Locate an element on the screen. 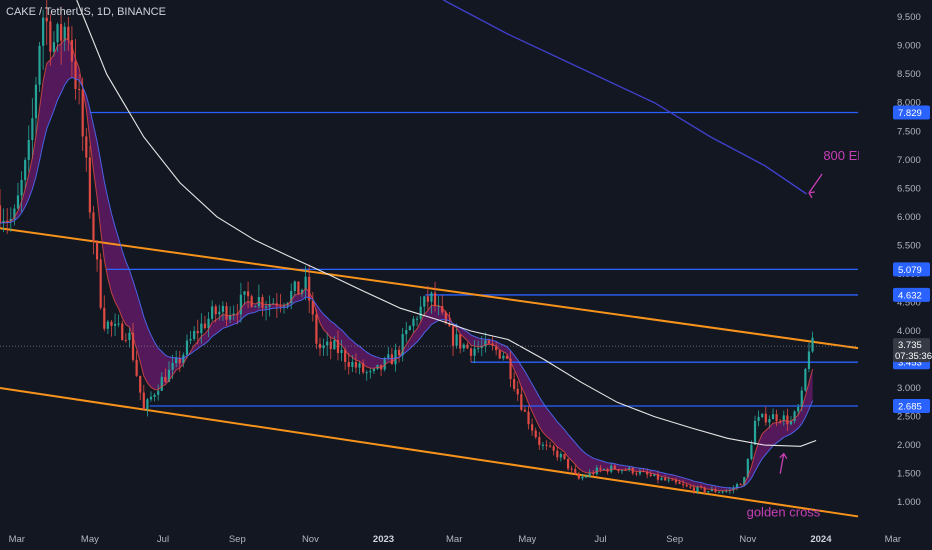  time-axis-background is located at coordinates (466, 538).